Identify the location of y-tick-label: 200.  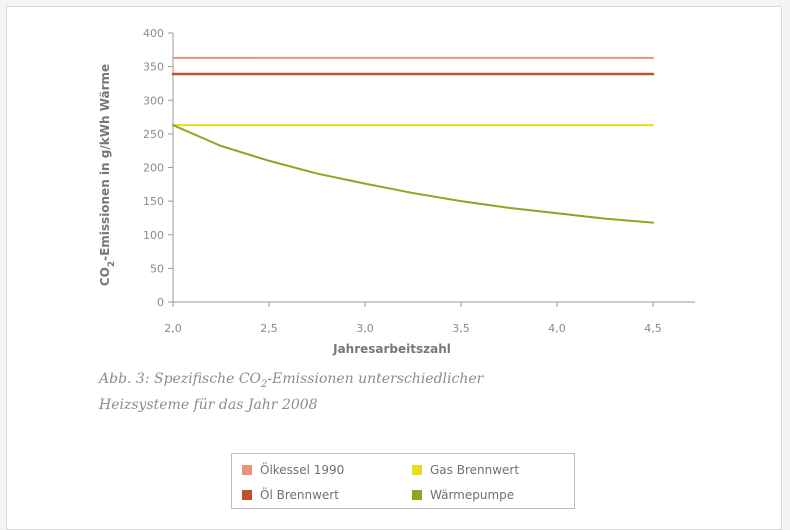
(153, 168).